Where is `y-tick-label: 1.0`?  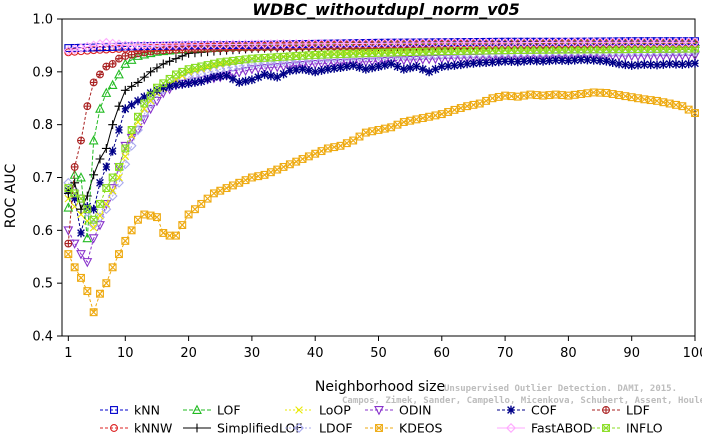 y-tick-label: 1.0 is located at coordinates (42, 20).